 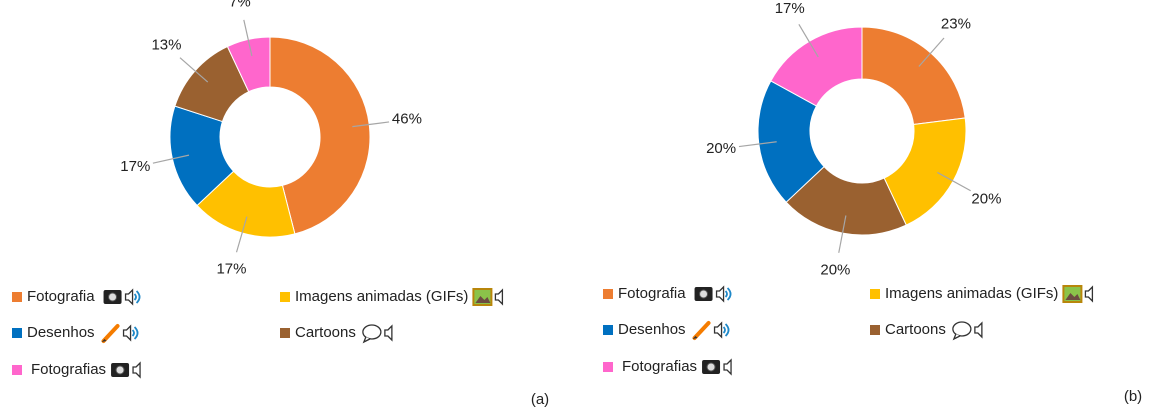 I want to click on data-label: 23%, so click(x=956, y=23).